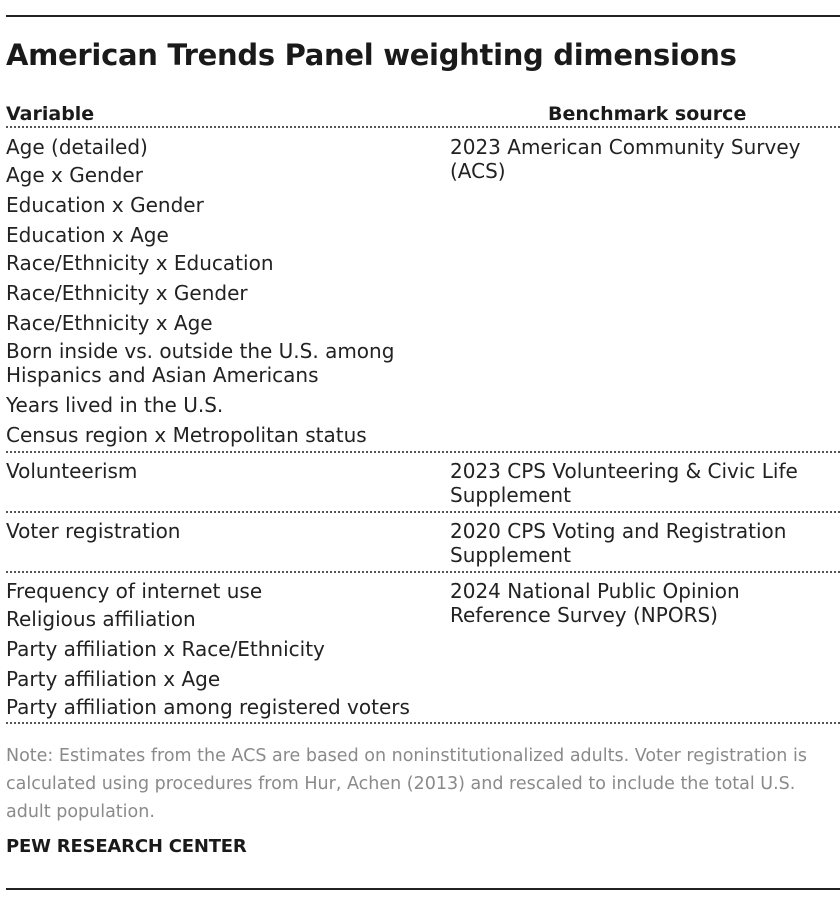 The height and width of the screenshot is (904, 840). What do you see at coordinates (478, 171) in the screenshot?
I see `source-cell: (ACS)` at bounding box center [478, 171].